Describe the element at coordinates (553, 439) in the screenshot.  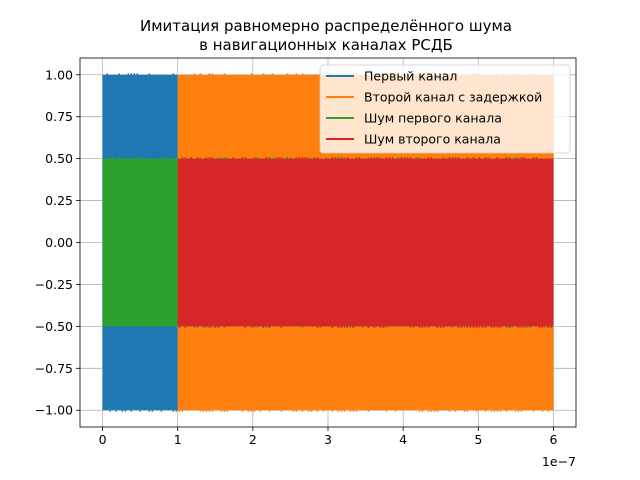
I see `x-tick-label: 6` at that location.